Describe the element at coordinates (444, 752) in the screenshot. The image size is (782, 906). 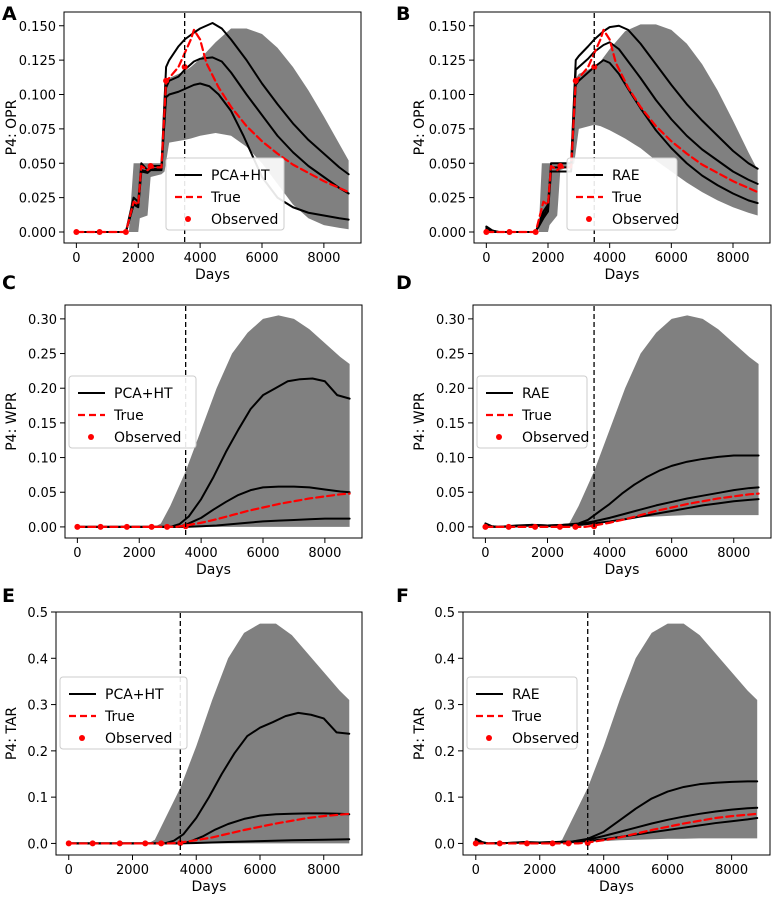
I see `y-tick-label: 0.2` at that location.